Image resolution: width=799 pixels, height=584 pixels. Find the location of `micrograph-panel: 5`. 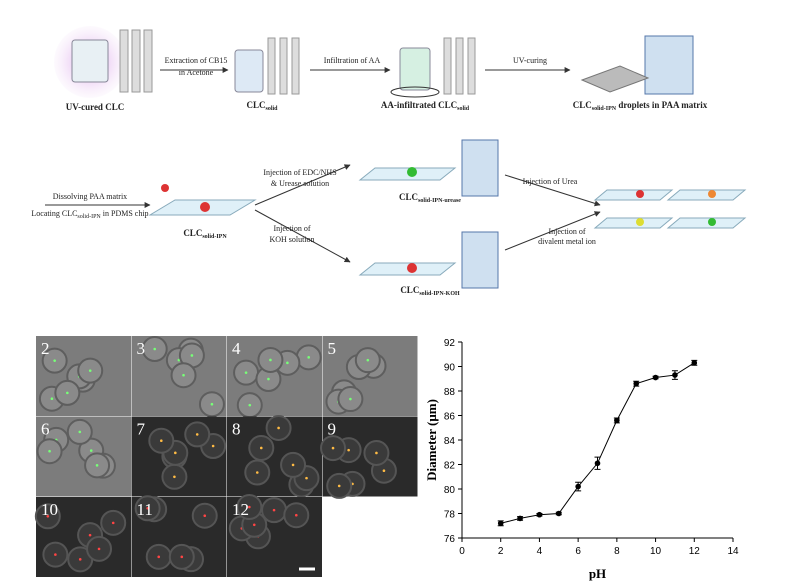

micrograph-panel: 5 is located at coordinates (370, 376).